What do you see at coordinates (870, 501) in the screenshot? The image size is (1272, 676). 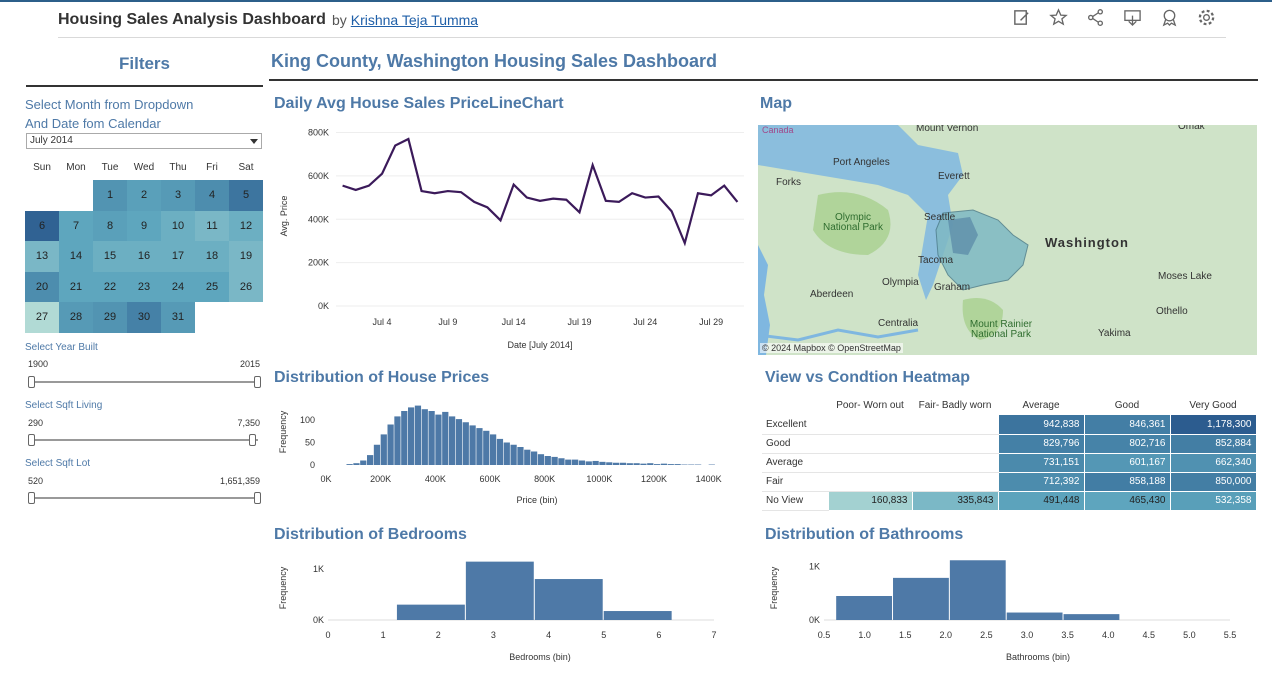 I see `heatmap-cell: 160,833` at bounding box center [870, 501].